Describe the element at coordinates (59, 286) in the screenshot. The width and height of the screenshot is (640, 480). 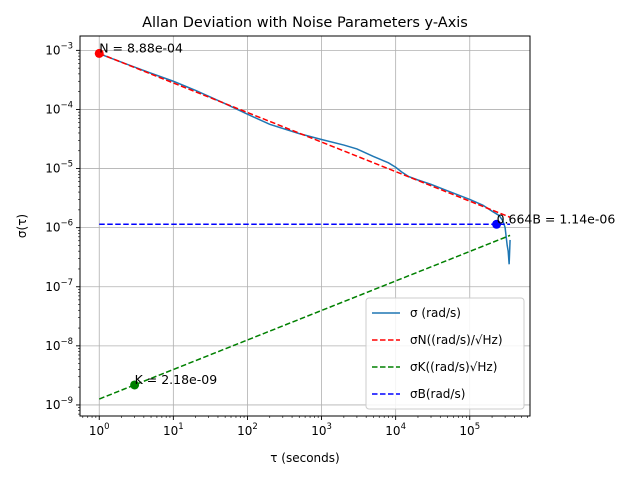
I see `y-tick-label: 10⁻⁷` at that location.